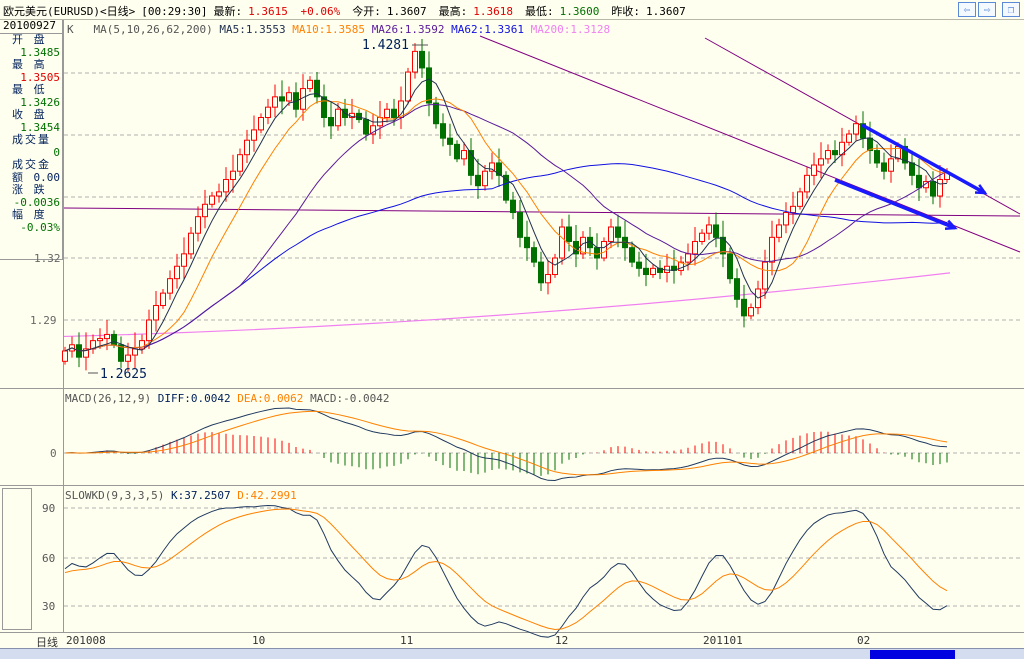 This screenshot has height=659, width=1024. What do you see at coordinates (40, 52) in the screenshot?
I see `info-value: 1.3485` at bounding box center [40, 52].